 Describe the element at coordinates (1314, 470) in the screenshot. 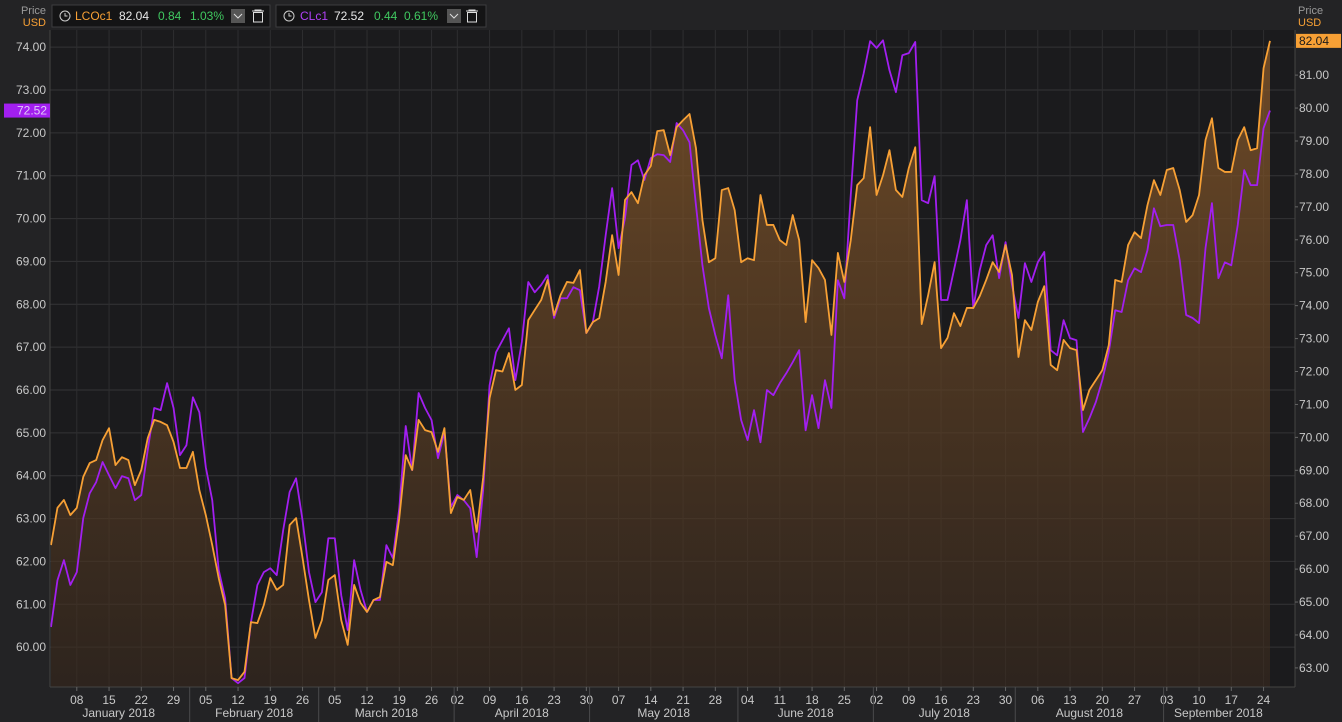

I see `y2-tick-label: 69.00` at that location.